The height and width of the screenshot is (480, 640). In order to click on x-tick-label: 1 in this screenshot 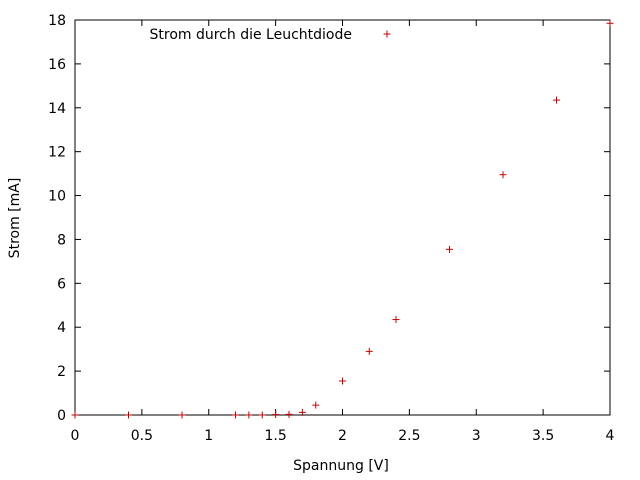, I will do `click(208, 436)`.